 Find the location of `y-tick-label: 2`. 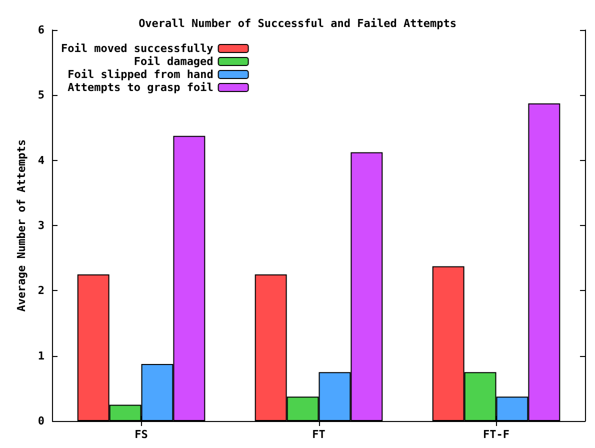

y-tick-label: 2 is located at coordinates (41, 291).